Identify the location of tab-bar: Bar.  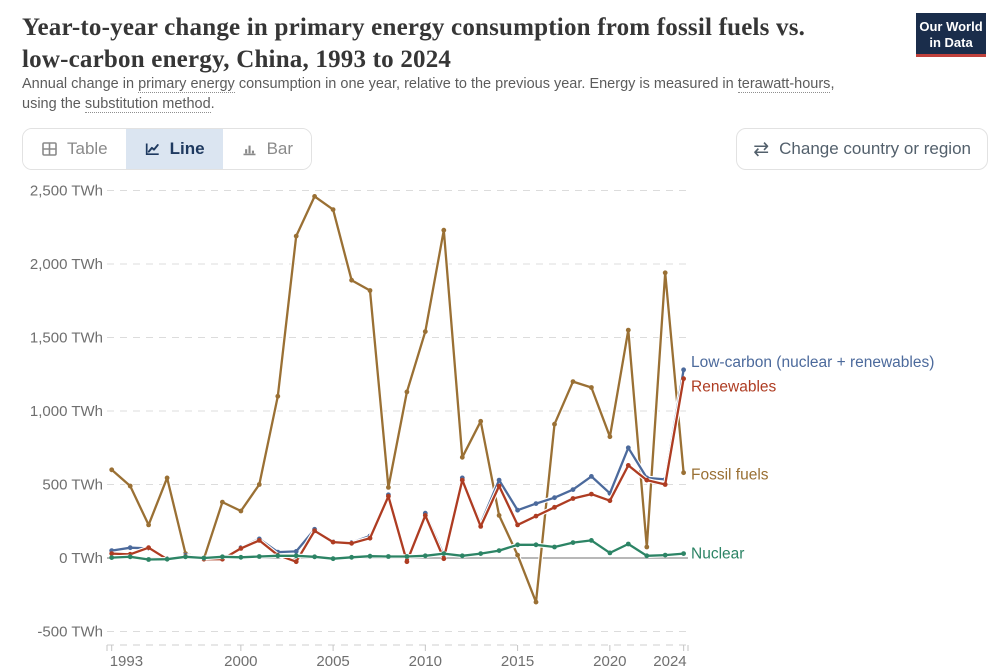
(267, 149).